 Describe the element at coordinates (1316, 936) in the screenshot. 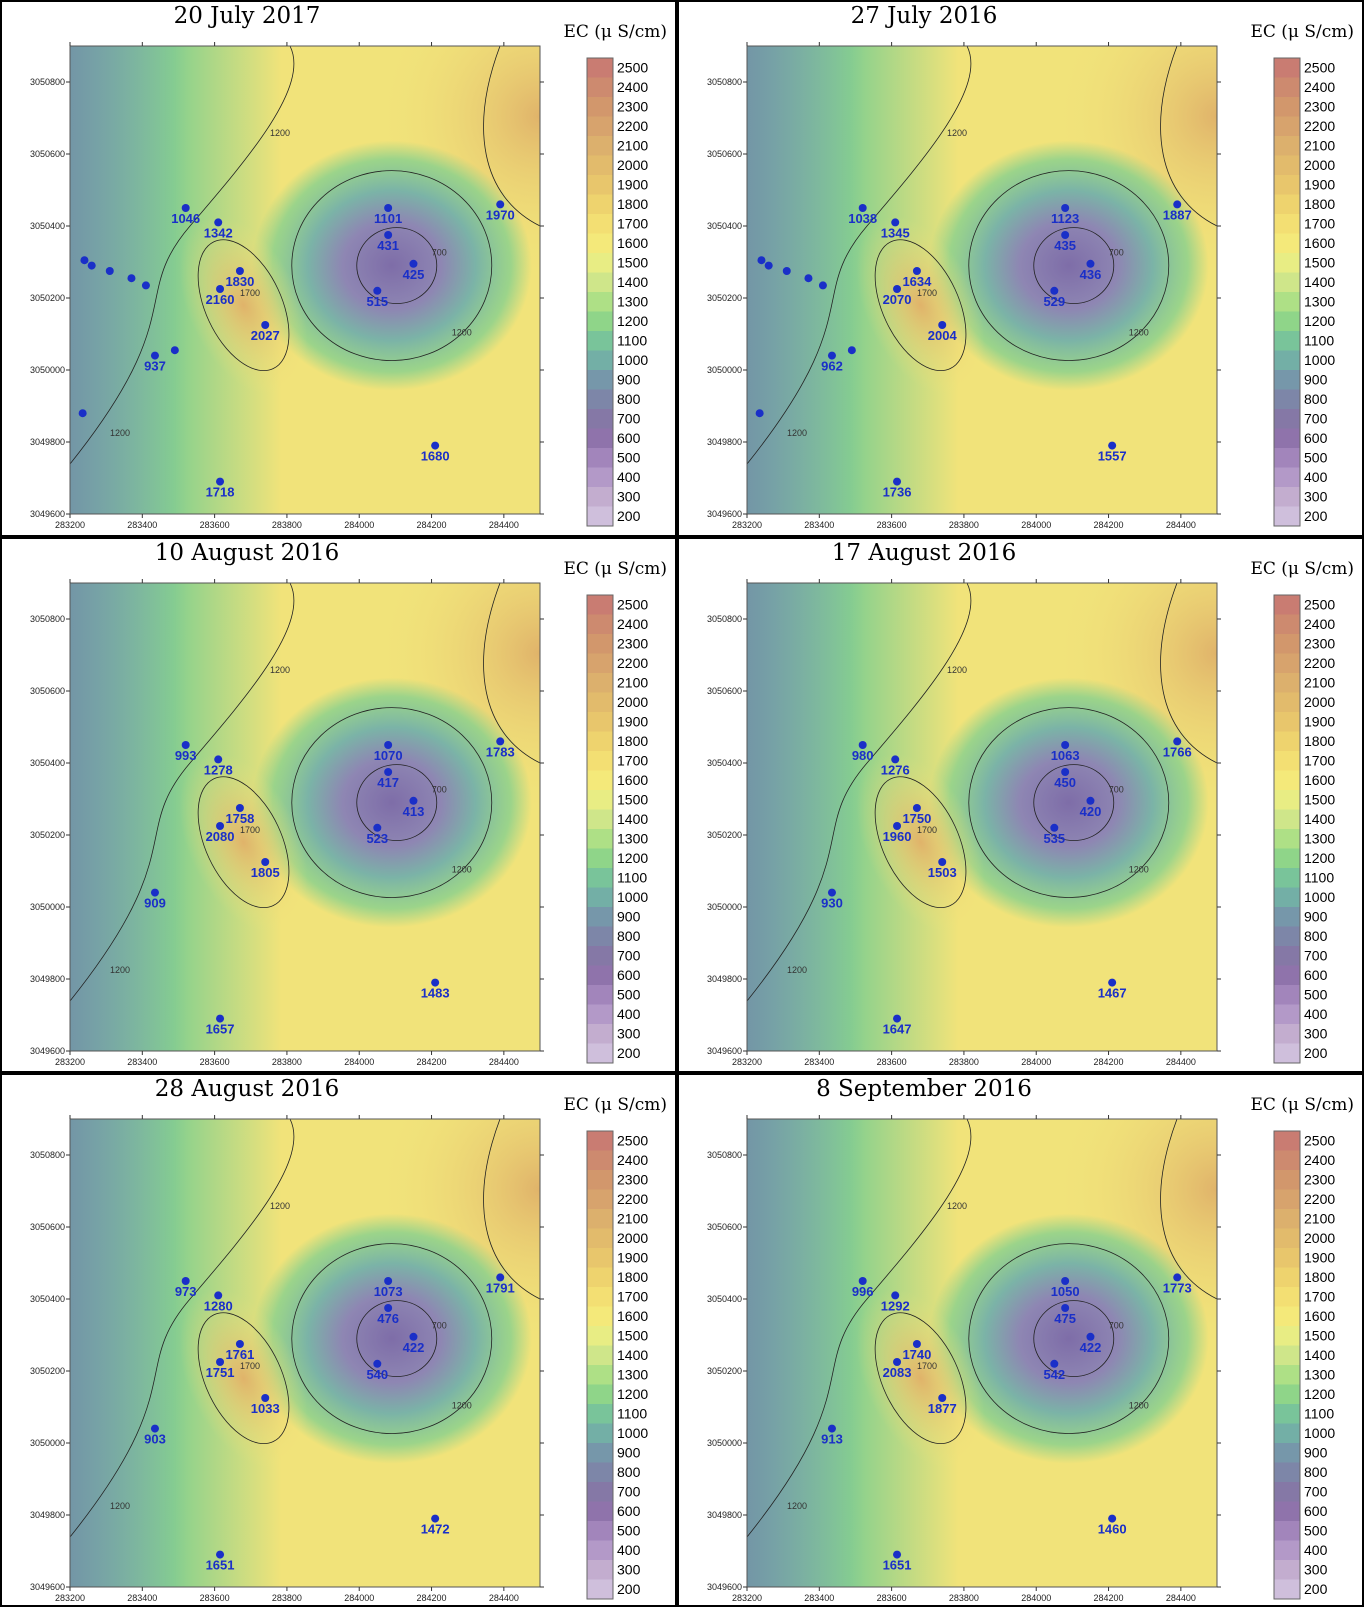

I see `colorbar-label: 800` at that location.